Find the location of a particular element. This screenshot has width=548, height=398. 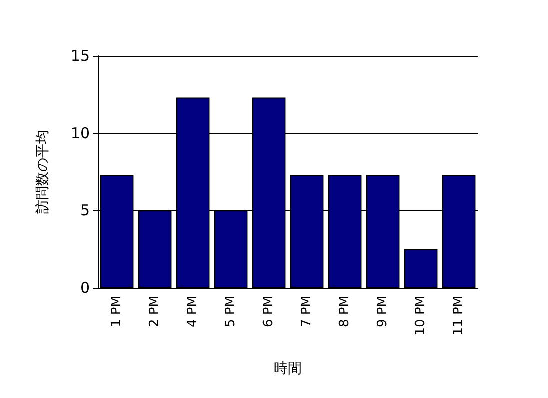

x-tick-label: 11 PM is located at coordinates (459, 316).